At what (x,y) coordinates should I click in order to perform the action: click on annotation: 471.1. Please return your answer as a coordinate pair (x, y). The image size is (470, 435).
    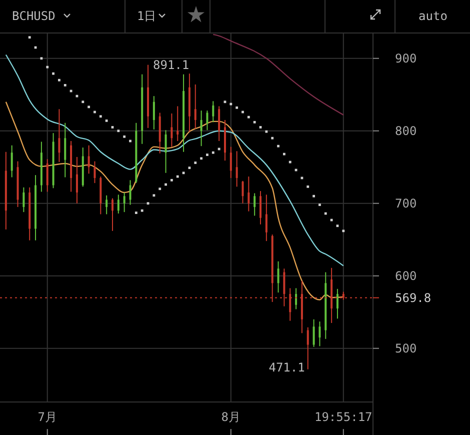
    Looking at the image, I should click on (286, 367).